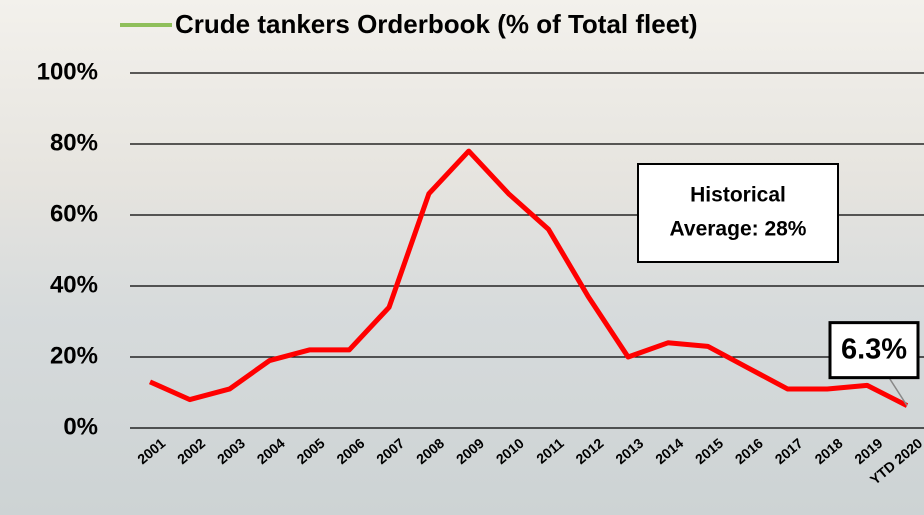  What do you see at coordinates (80, 426) in the screenshot?
I see `y-tick-label: 0%` at bounding box center [80, 426].